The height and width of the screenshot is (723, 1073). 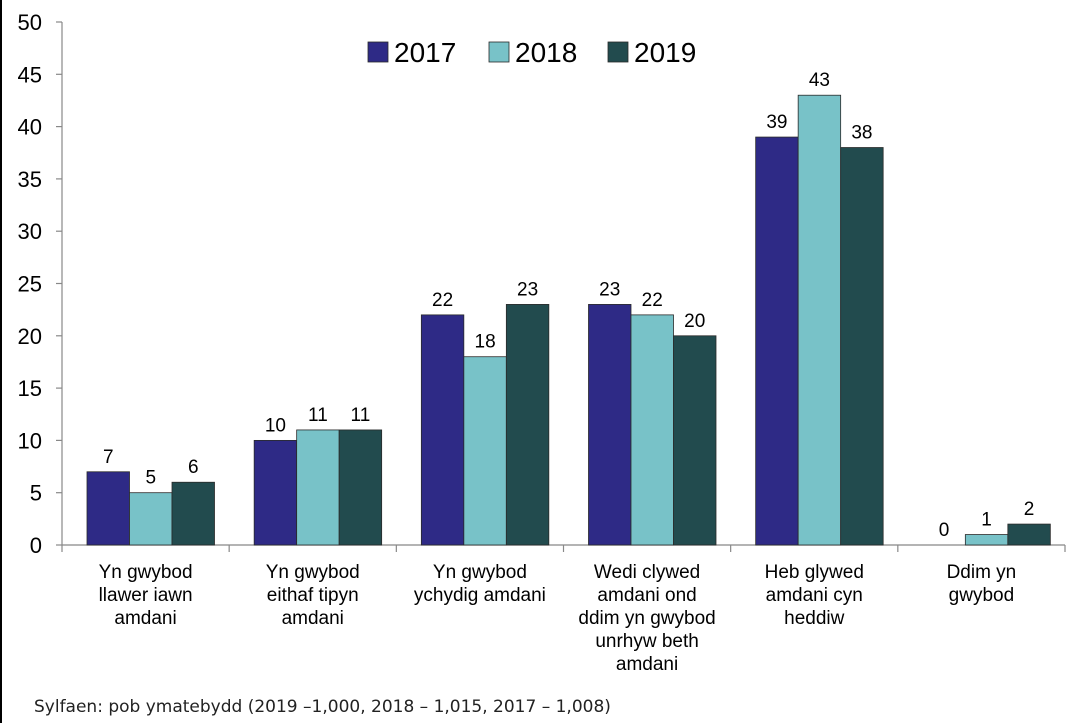 I want to click on data-label-2018-1: 5, so click(x=150, y=478).